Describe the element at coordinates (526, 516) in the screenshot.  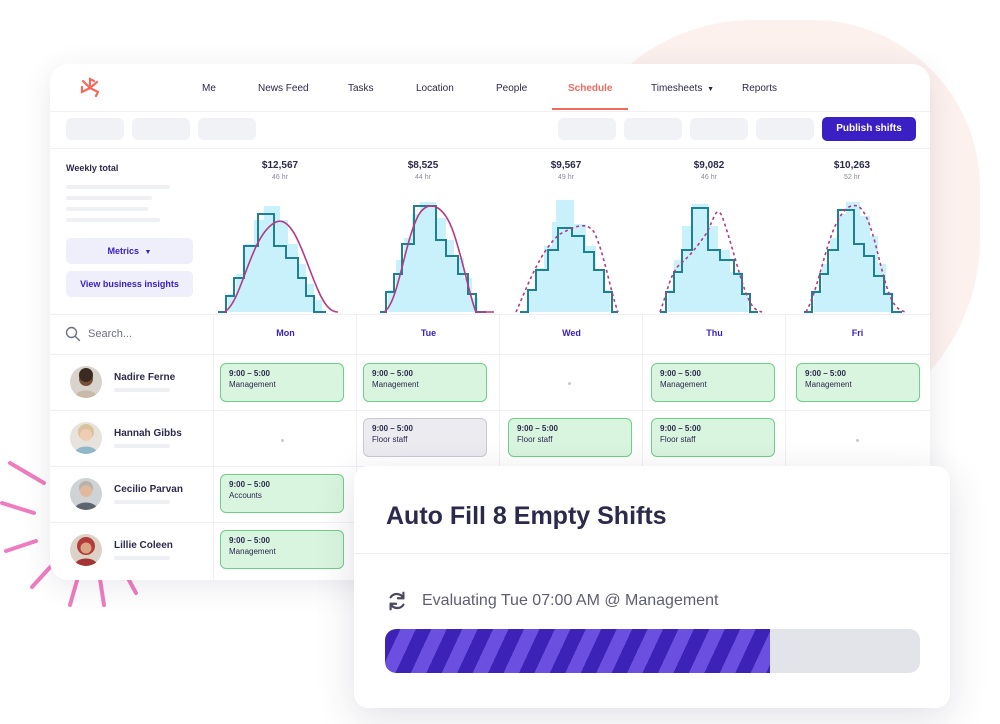
I see `dialog-title: Auto Fill 8 Empty Shifts` at that location.